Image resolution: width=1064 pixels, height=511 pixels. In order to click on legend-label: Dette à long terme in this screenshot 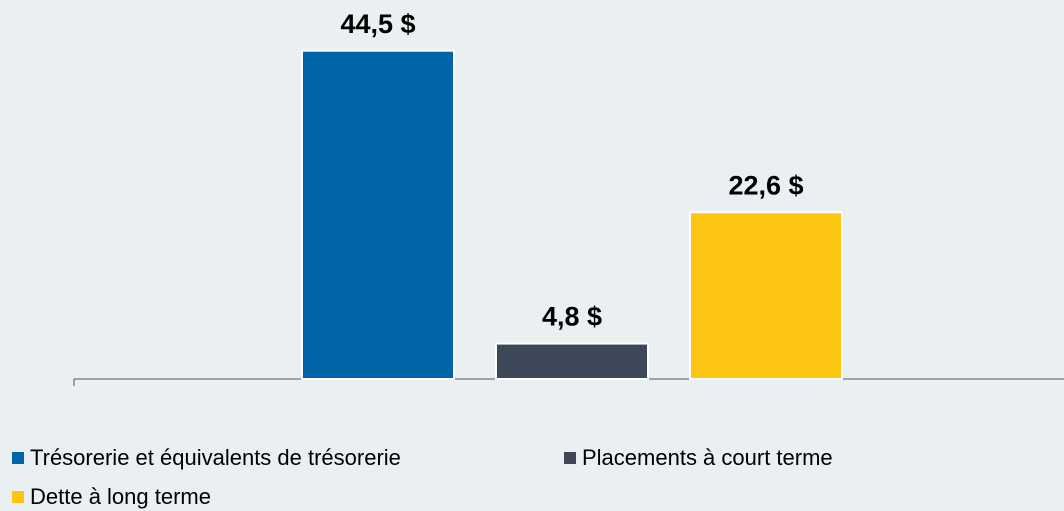, I will do `click(120, 496)`.